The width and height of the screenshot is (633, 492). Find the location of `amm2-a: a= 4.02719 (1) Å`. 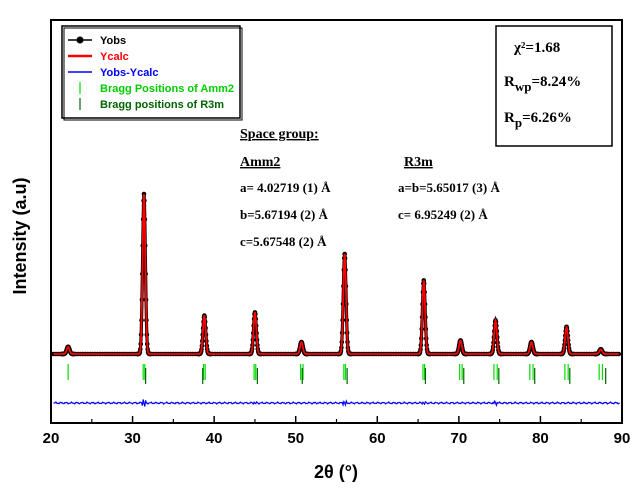

amm2-a: a= 4.02719 (1) Å is located at coordinates (285, 187).